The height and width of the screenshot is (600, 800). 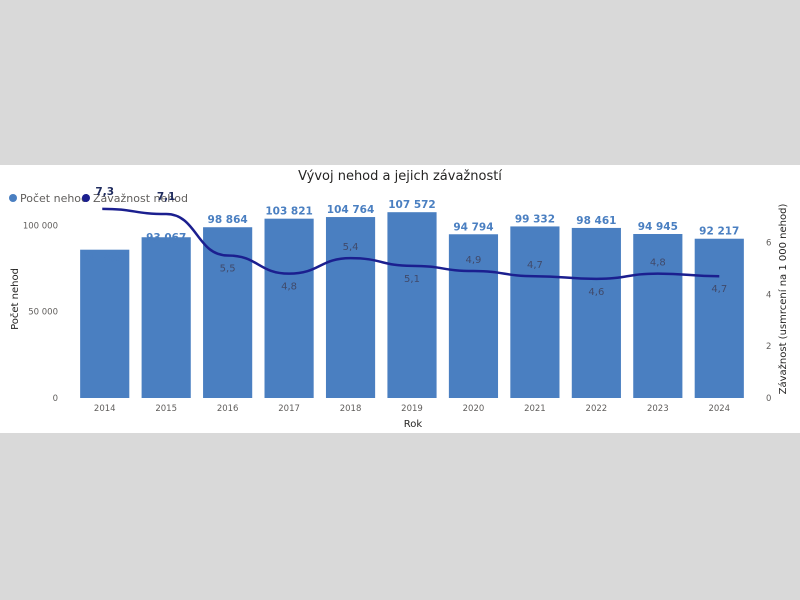 What do you see at coordinates (86, 198) in the screenshot?
I see `legend-marker-zavaznost` at bounding box center [86, 198].